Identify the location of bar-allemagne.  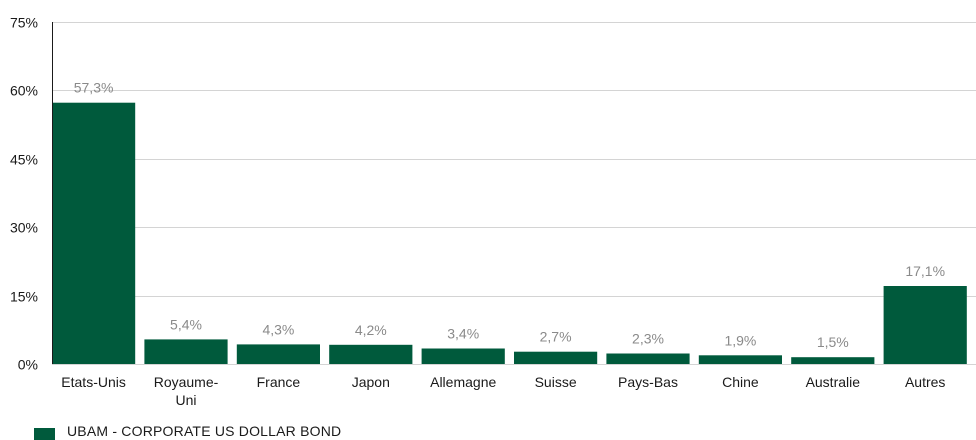
(463, 356).